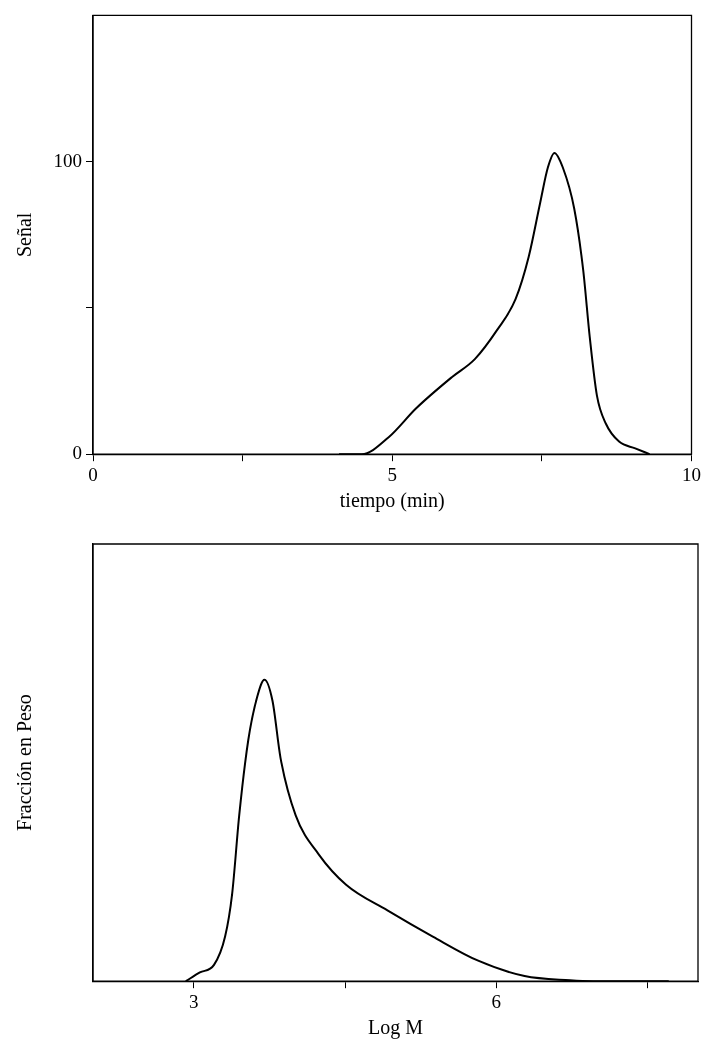 This screenshot has width=704, height=1049. What do you see at coordinates (392, 474) in the screenshot?
I see `x-tick-label: 5` at bounding box center [392, 474].